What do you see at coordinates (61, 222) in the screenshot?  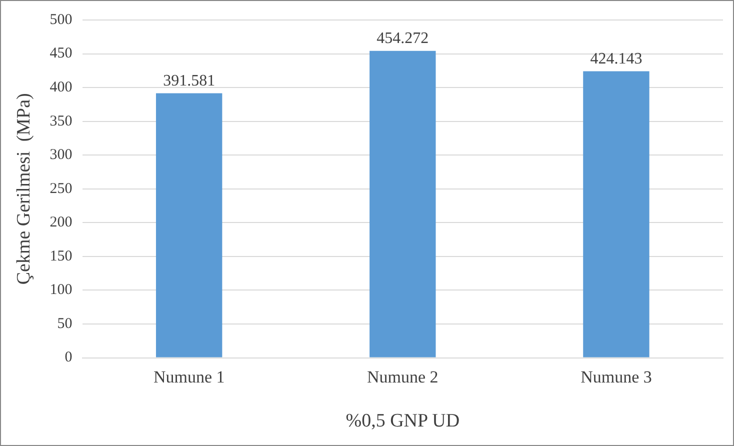 I see `y-tick-label: 200` at bounding box center [61, 222].